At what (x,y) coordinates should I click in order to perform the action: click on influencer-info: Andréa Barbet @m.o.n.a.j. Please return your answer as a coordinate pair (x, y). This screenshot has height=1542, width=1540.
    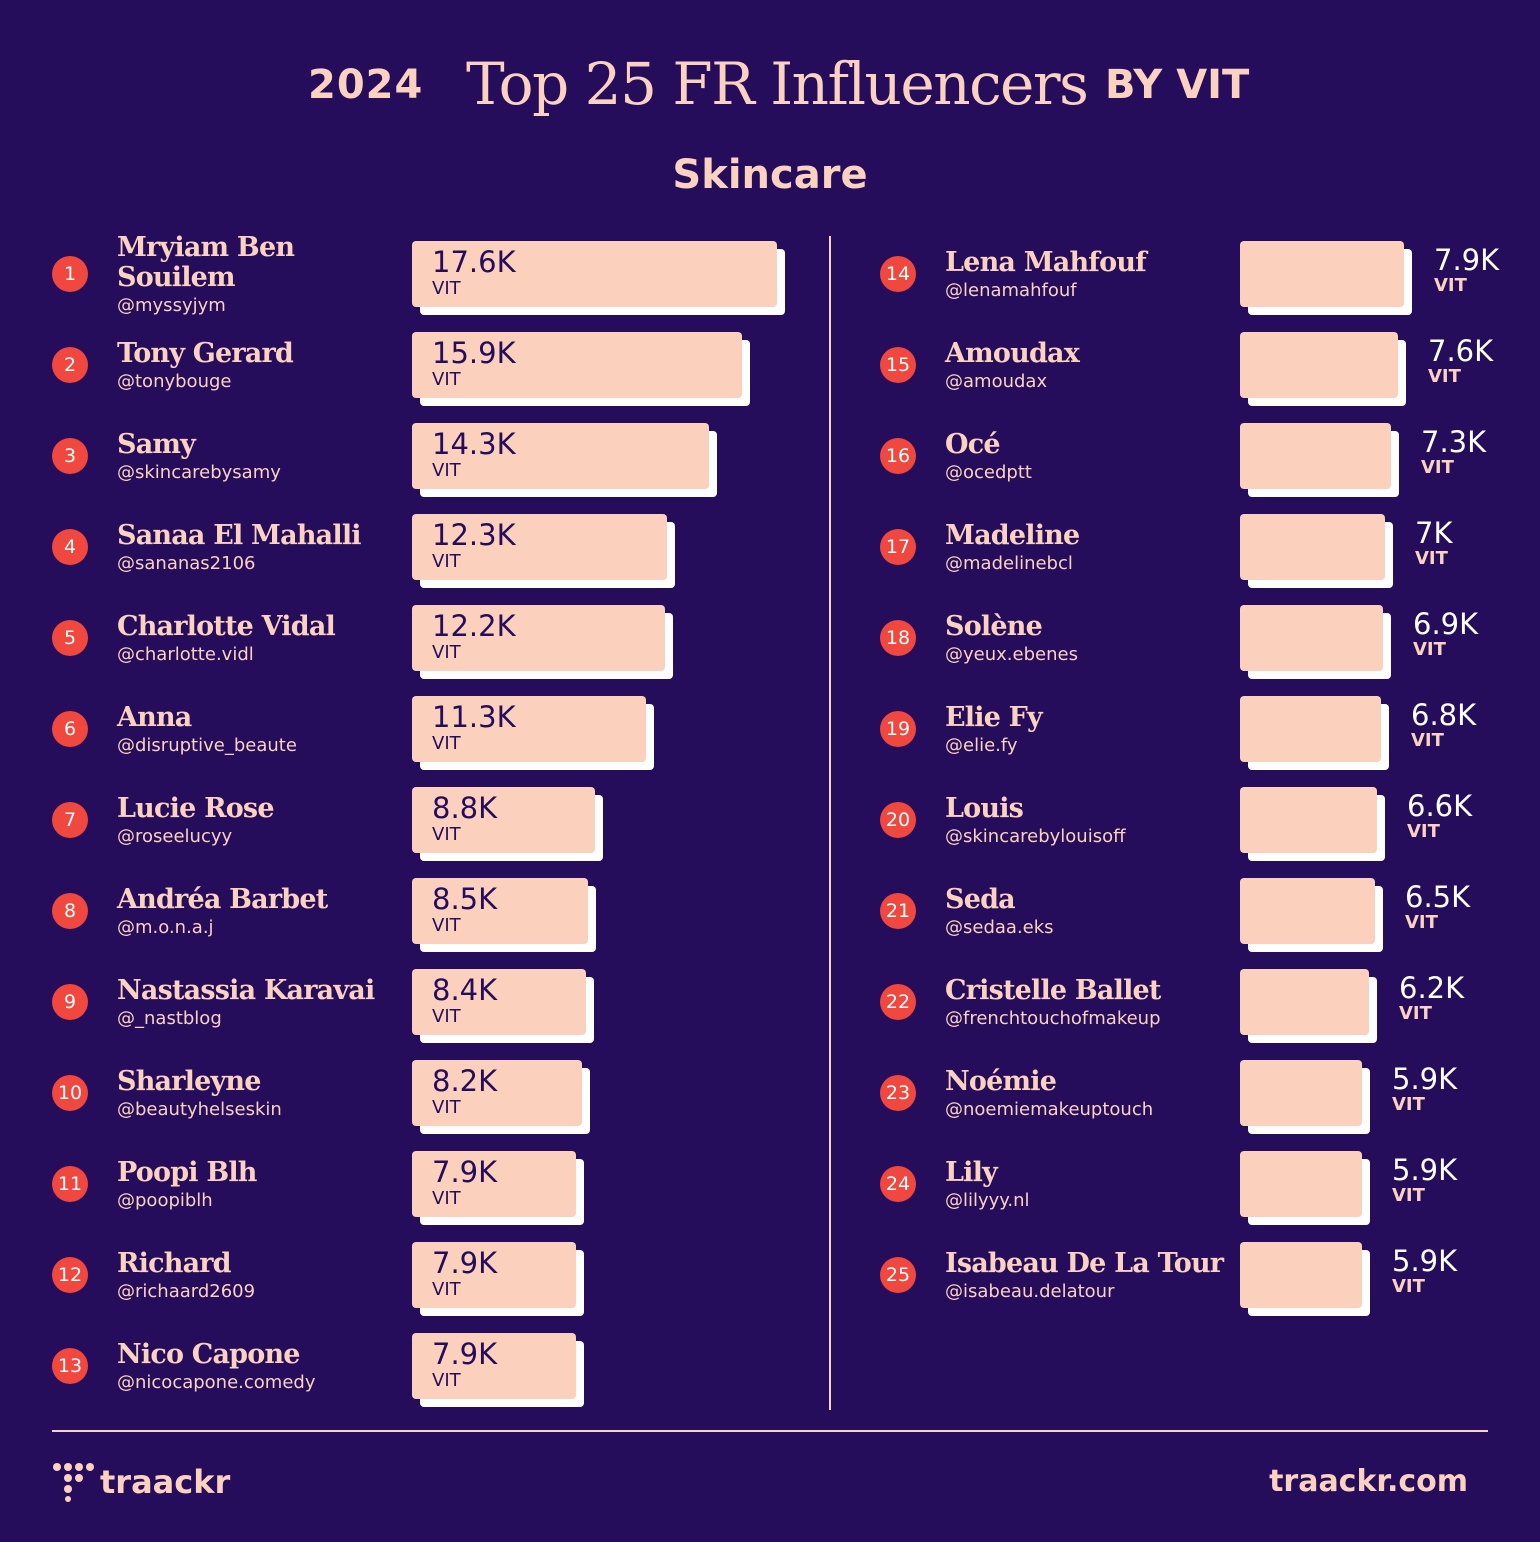
    Looking at the image, I should click on (222, 913).